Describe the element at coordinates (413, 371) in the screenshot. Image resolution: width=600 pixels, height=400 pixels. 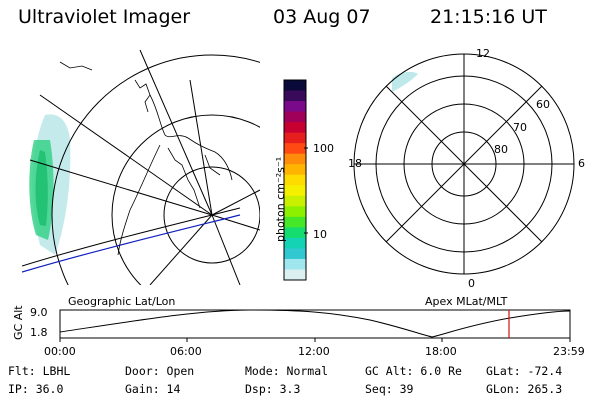
I see `gc-alt-info: GC Alt: 6.0 Re` at that location.